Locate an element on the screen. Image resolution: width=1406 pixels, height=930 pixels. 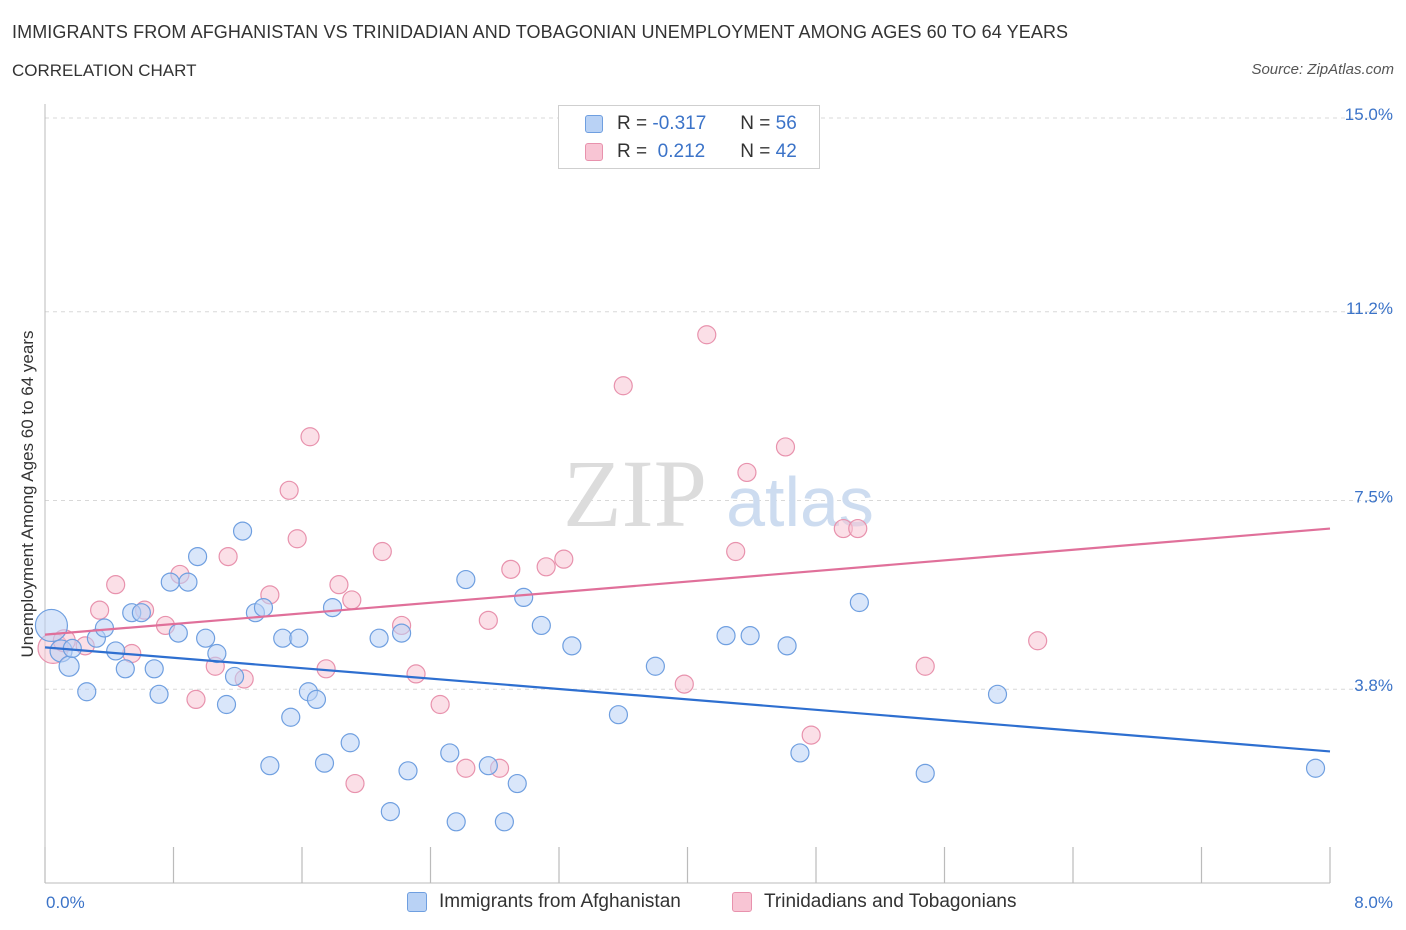
y-tick-label: 15.0% is located at coordinates (1369, 114).